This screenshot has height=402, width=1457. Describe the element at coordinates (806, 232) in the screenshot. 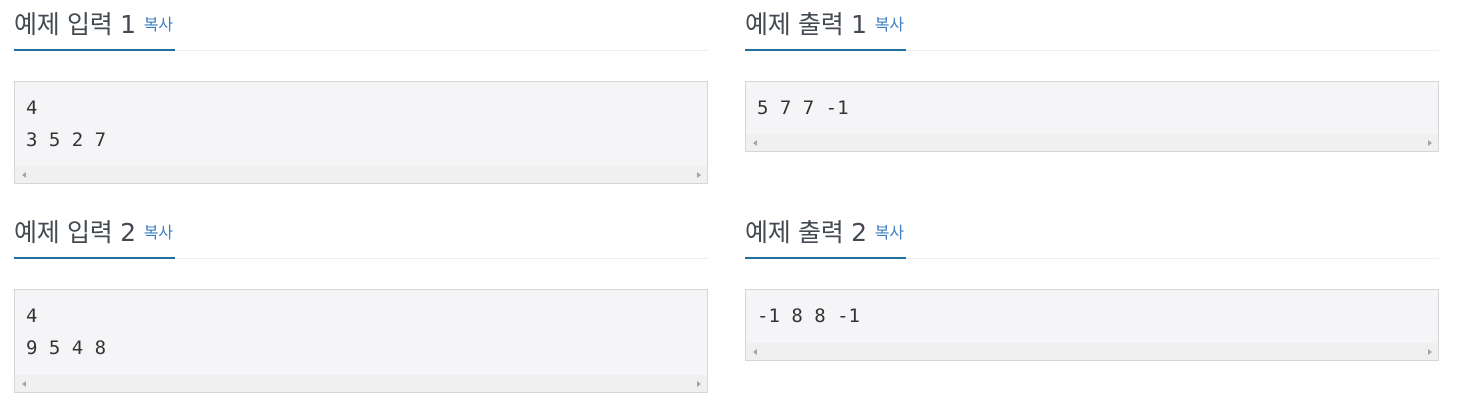

I see `sample-output-2-title: 예제 출력 2` at that location.